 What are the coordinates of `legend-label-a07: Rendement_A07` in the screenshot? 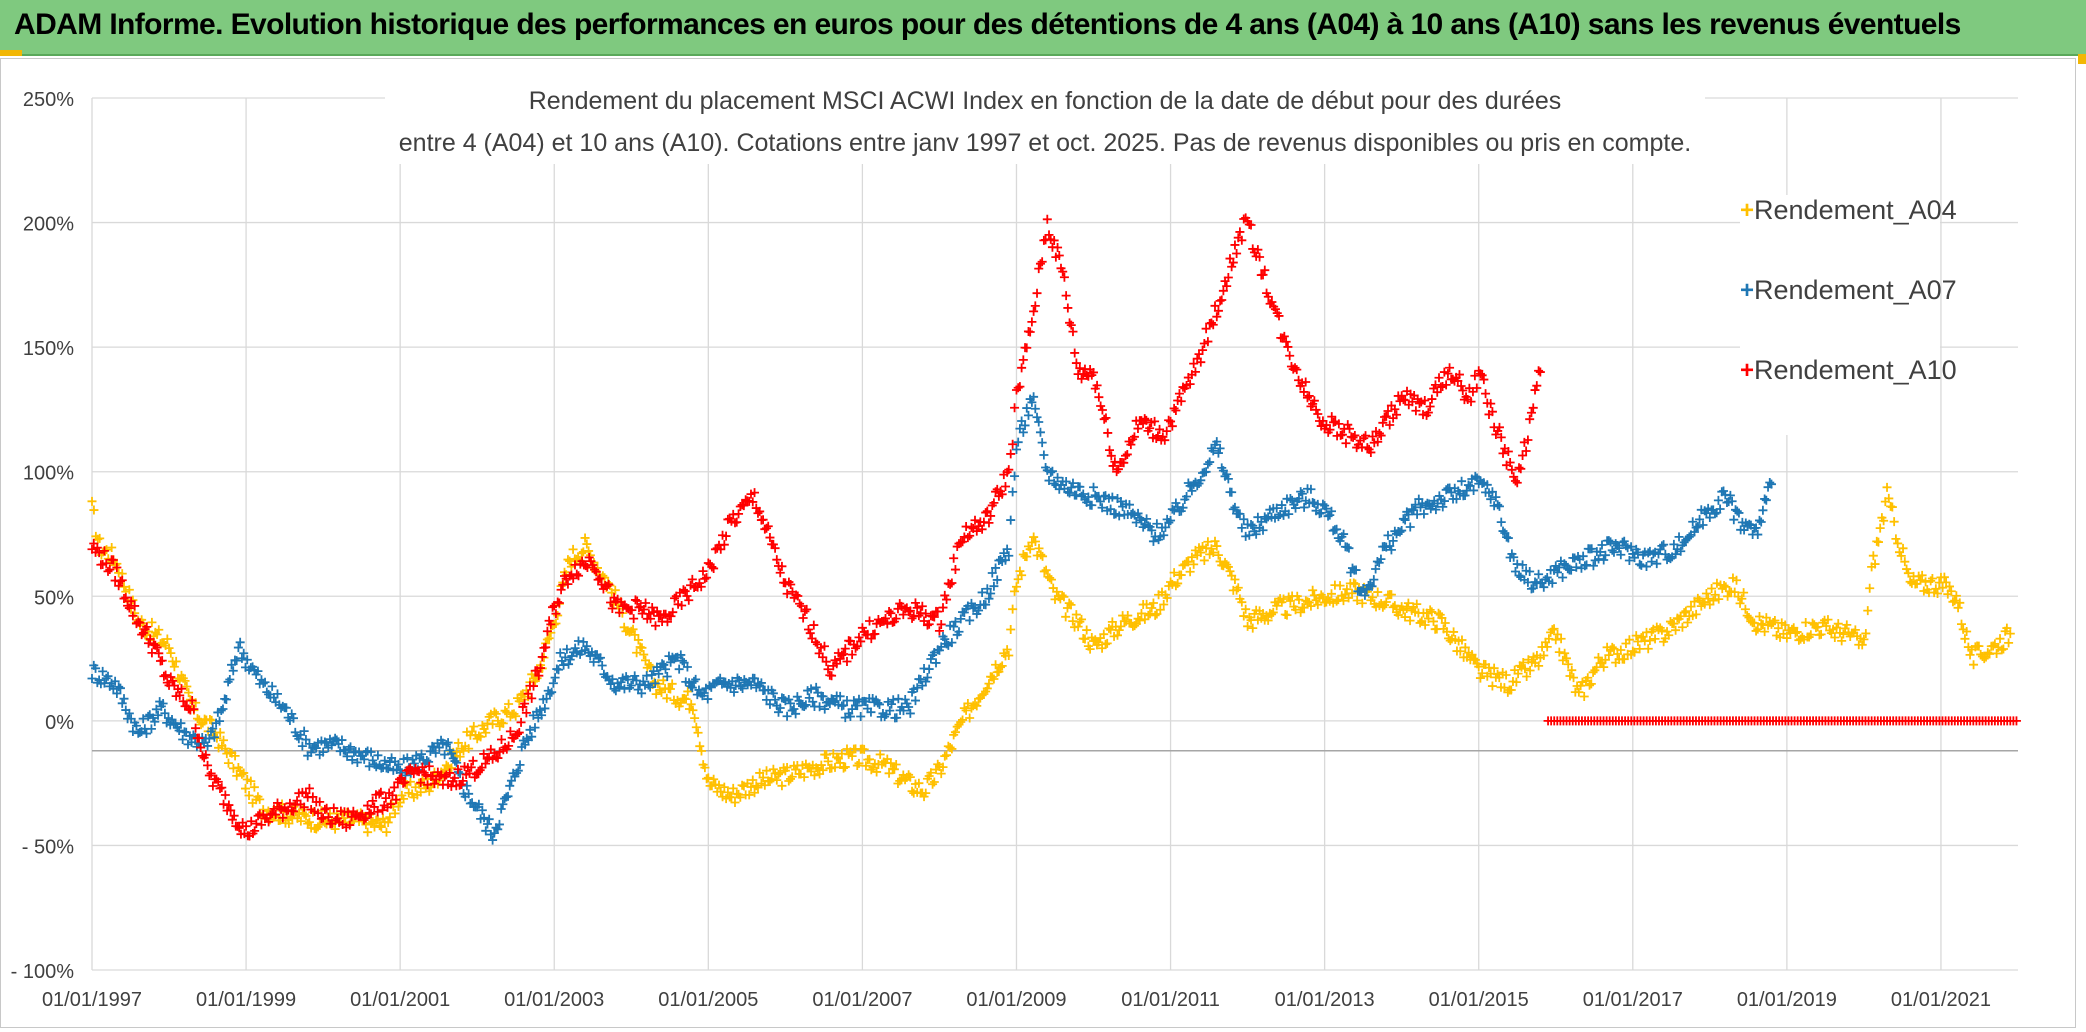 It's located at (1855, 290).